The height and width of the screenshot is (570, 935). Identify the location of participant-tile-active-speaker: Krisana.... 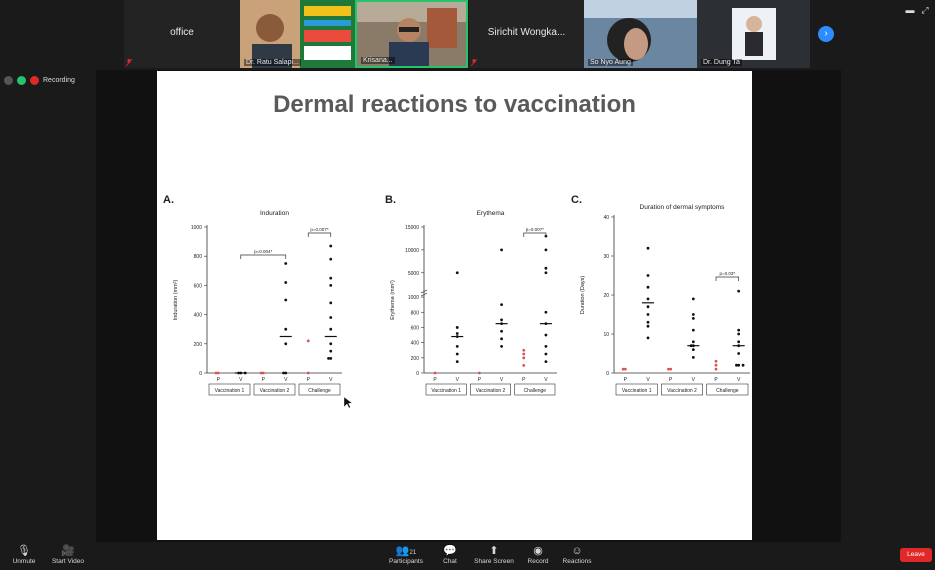
(411, 34).